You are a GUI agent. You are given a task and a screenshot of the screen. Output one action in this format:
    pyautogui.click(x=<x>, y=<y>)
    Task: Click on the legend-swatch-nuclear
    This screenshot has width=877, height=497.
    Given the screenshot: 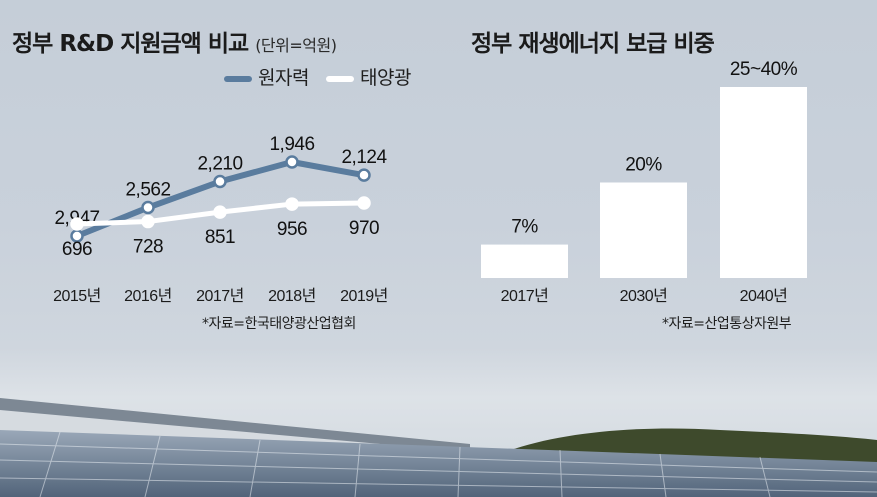 What is the action you would take?
    pyautogui.click(x=238, y=78)
    